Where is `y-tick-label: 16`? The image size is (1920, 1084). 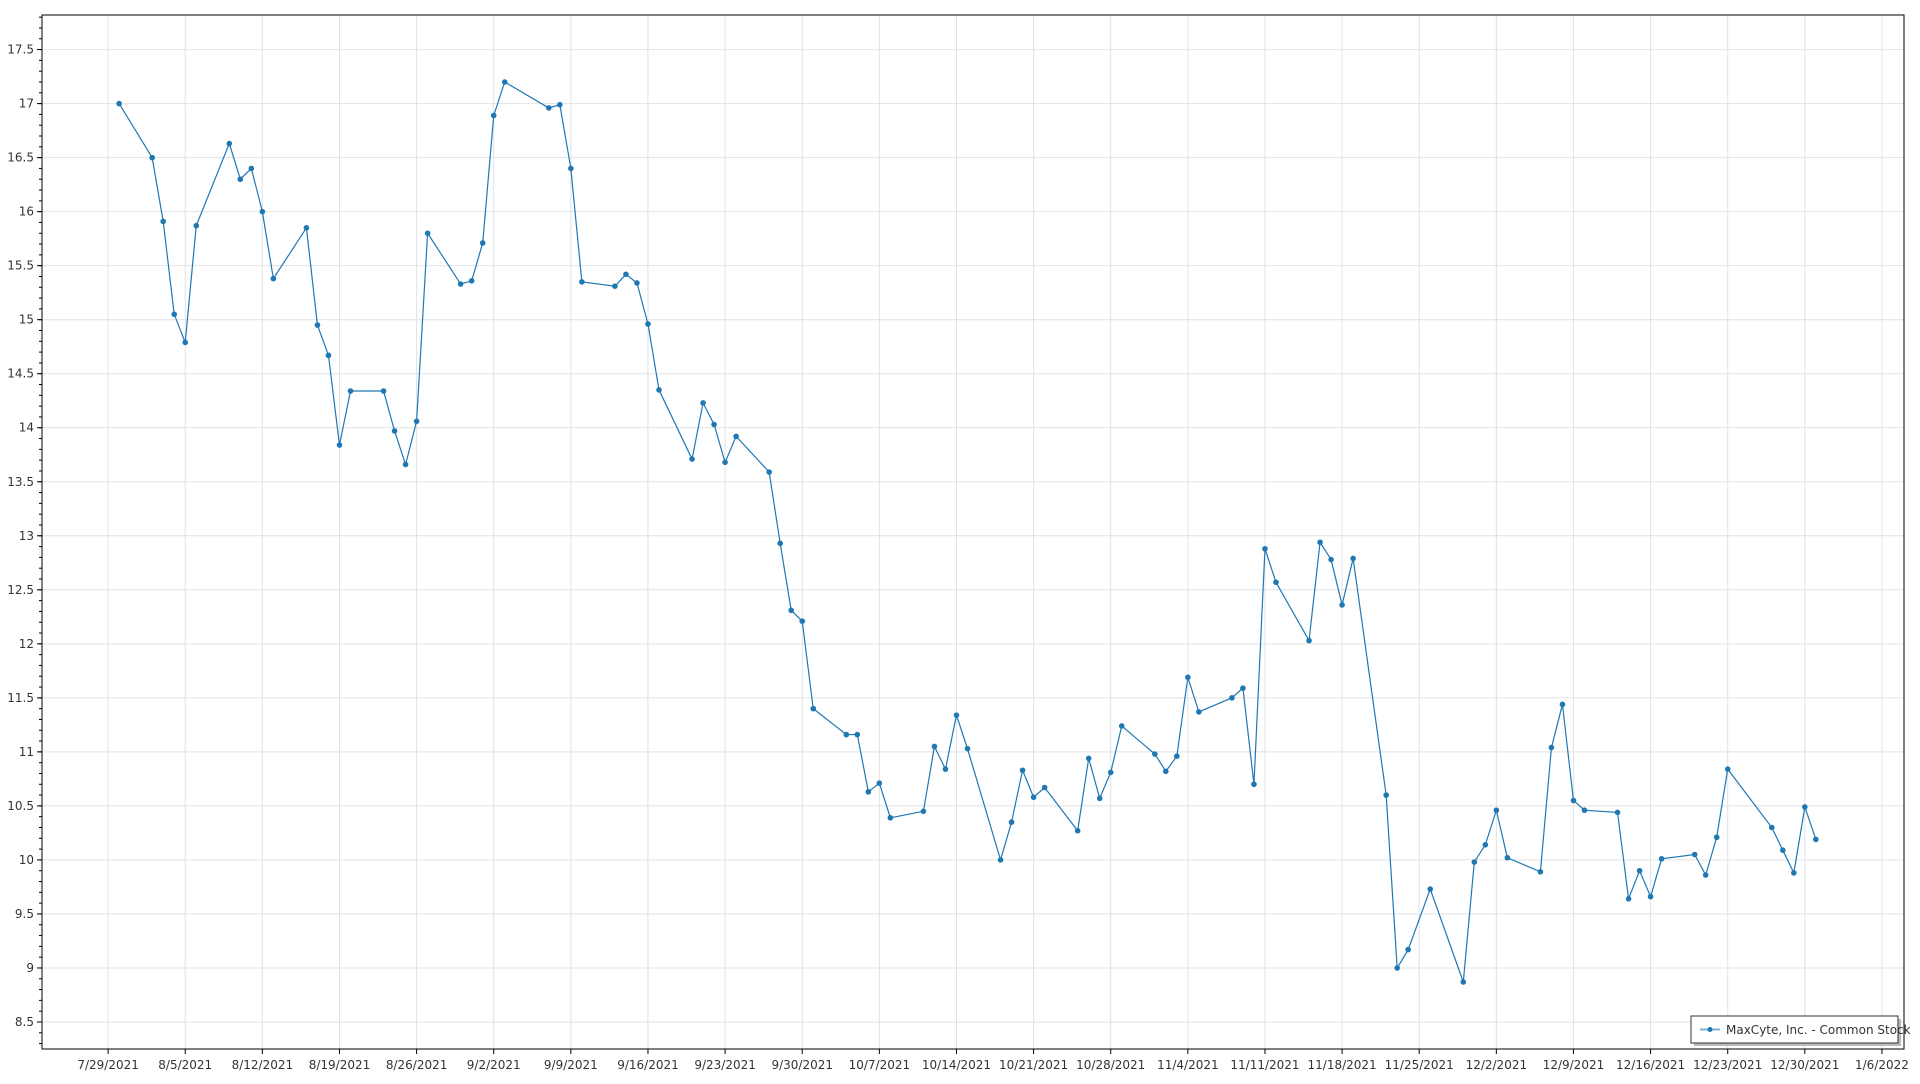 y-tick-label: 16 is located at coordinates (26, 212).